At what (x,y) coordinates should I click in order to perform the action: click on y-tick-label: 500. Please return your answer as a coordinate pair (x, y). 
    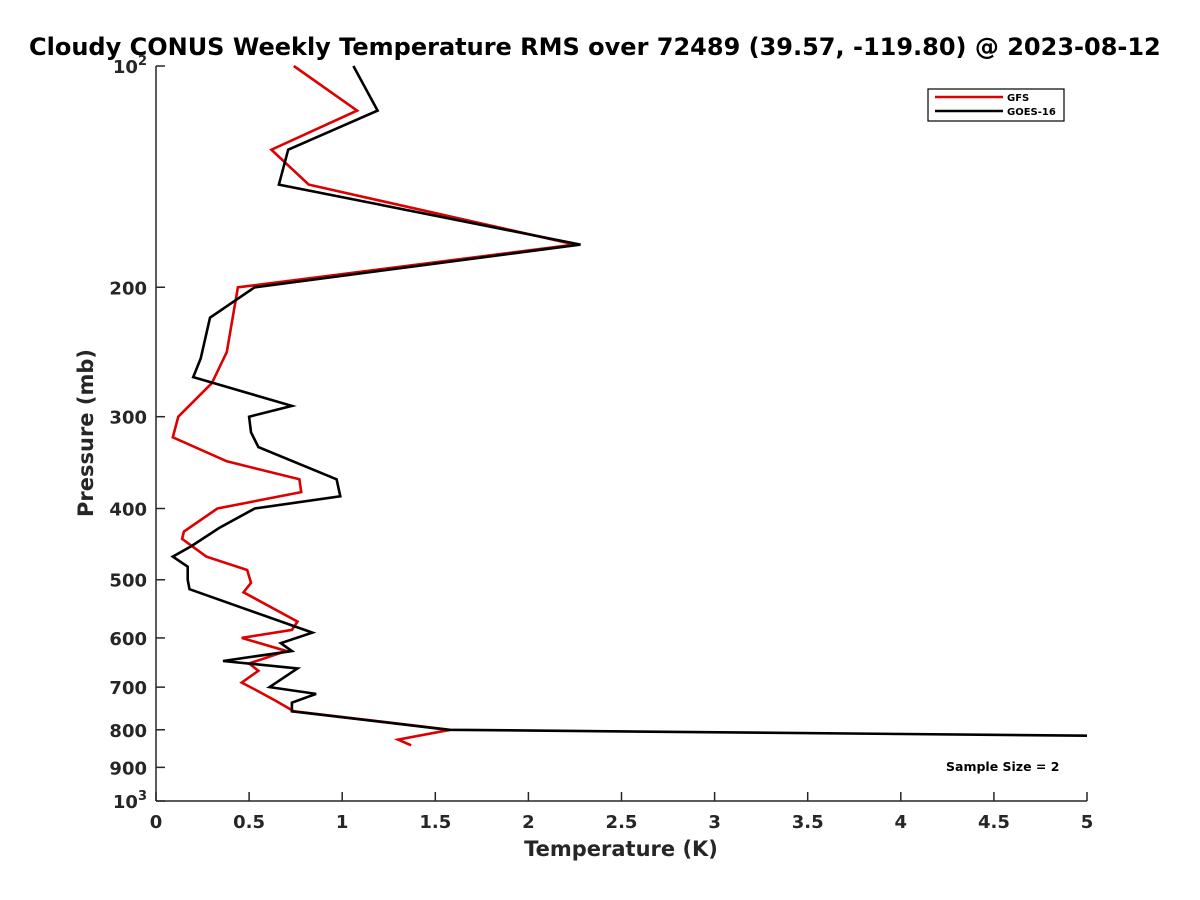
    Looking at the image, I should click on (128, 581).